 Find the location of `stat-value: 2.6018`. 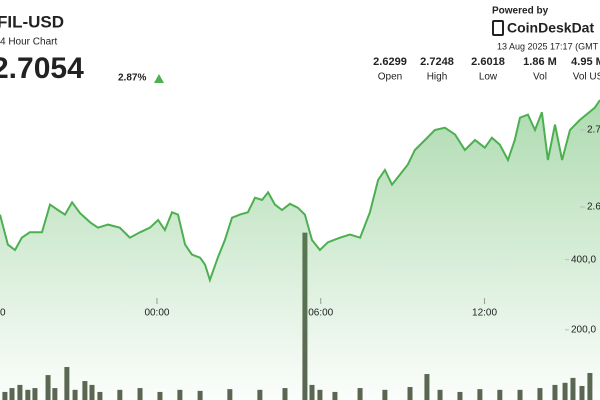

stat-value: 2.6018 is located at coordinates (488, 62).